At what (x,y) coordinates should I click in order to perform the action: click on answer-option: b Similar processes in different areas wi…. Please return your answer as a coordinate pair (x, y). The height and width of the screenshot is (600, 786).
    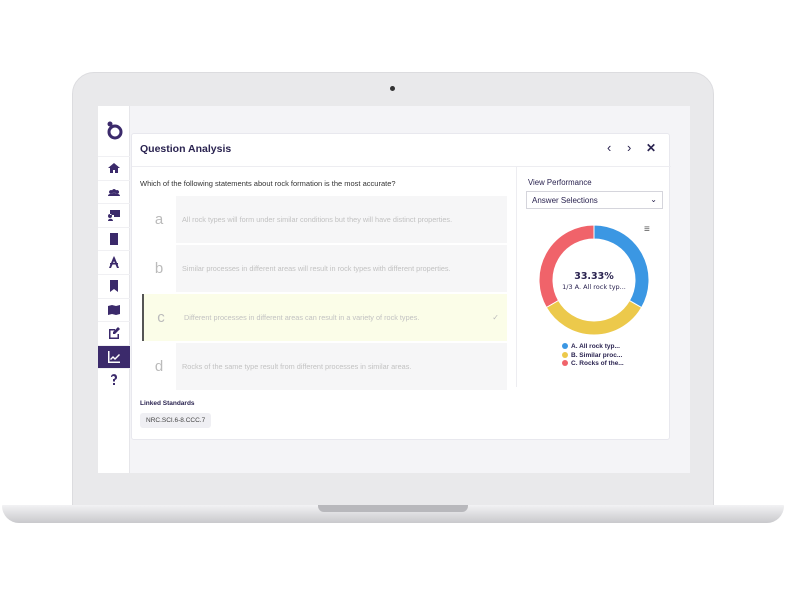
    Looking at the image, I should click on (324, 268).